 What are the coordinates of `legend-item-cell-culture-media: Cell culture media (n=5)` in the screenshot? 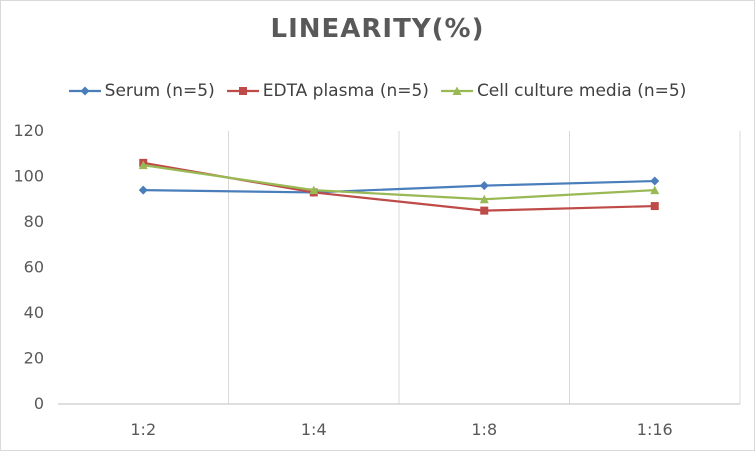 It's located at (563, 91).